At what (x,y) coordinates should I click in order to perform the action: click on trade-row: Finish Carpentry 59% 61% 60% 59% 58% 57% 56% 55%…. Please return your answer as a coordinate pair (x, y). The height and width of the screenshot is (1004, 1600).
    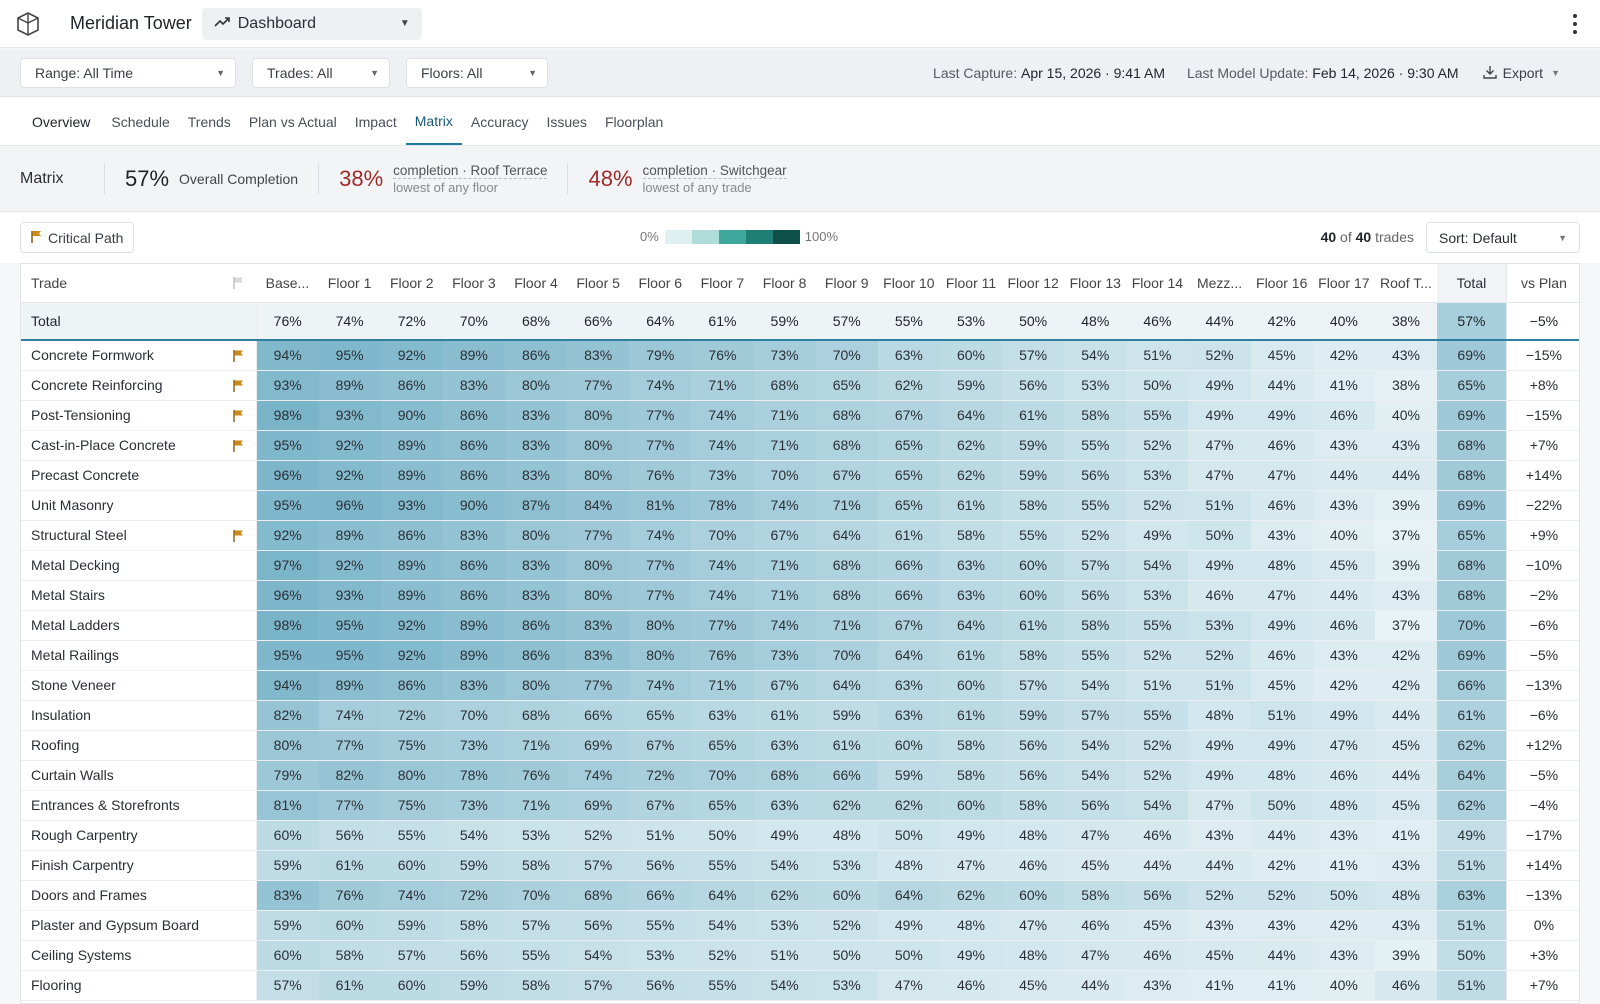
    Looking at the image, I should click on (800, 865).